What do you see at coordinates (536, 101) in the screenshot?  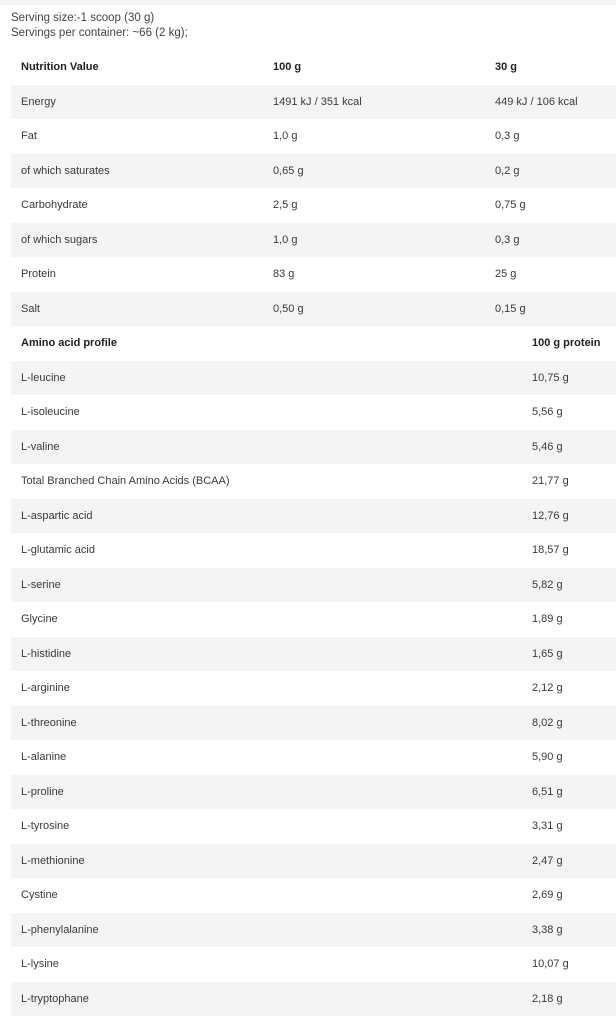 I see `table-cell: 449 kJ / 106 kcal` at bounding box center [536, 101].